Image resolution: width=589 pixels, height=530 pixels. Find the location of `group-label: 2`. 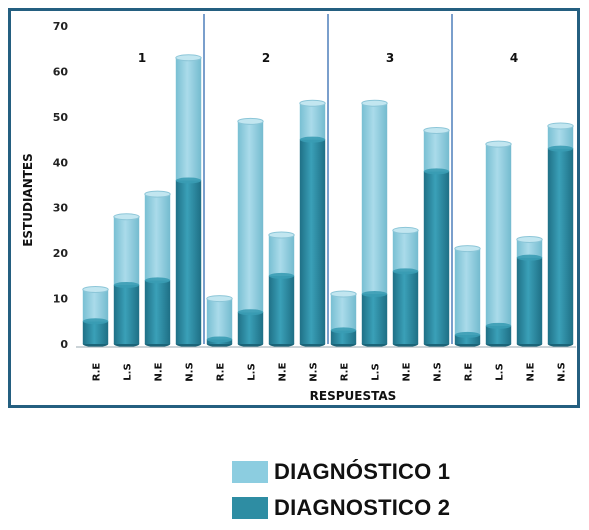

group-label: 2 is located at coordinates (266, 58).